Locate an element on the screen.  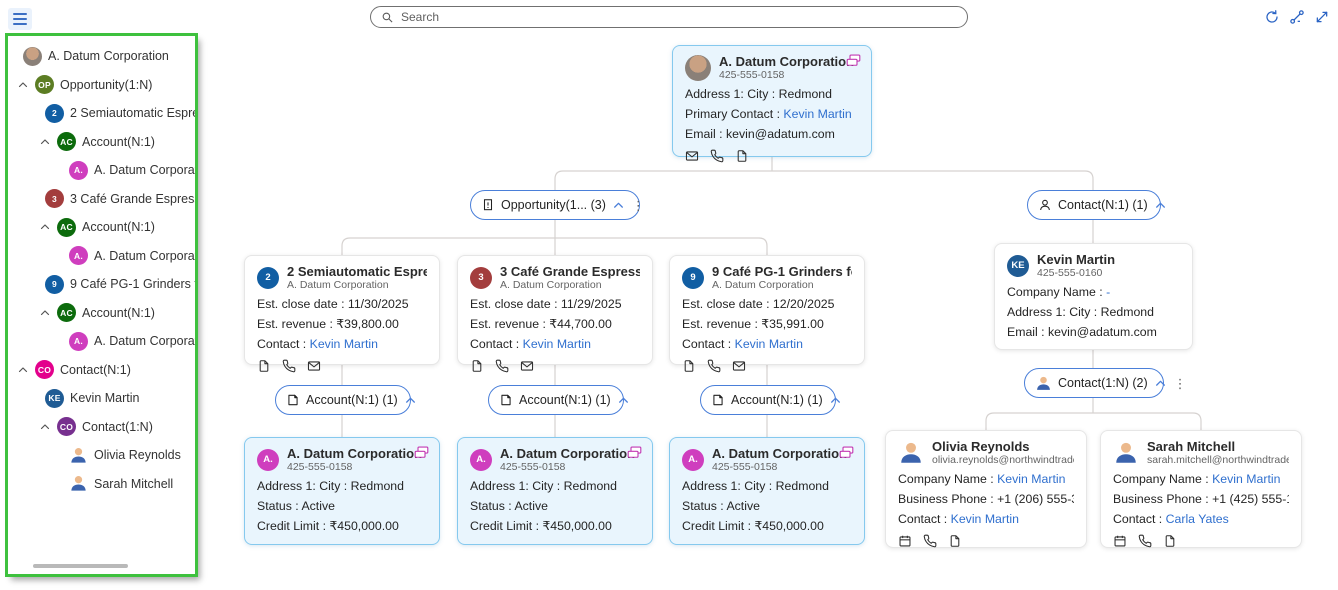
refresh-icon is located at coordinates (1272, 17).